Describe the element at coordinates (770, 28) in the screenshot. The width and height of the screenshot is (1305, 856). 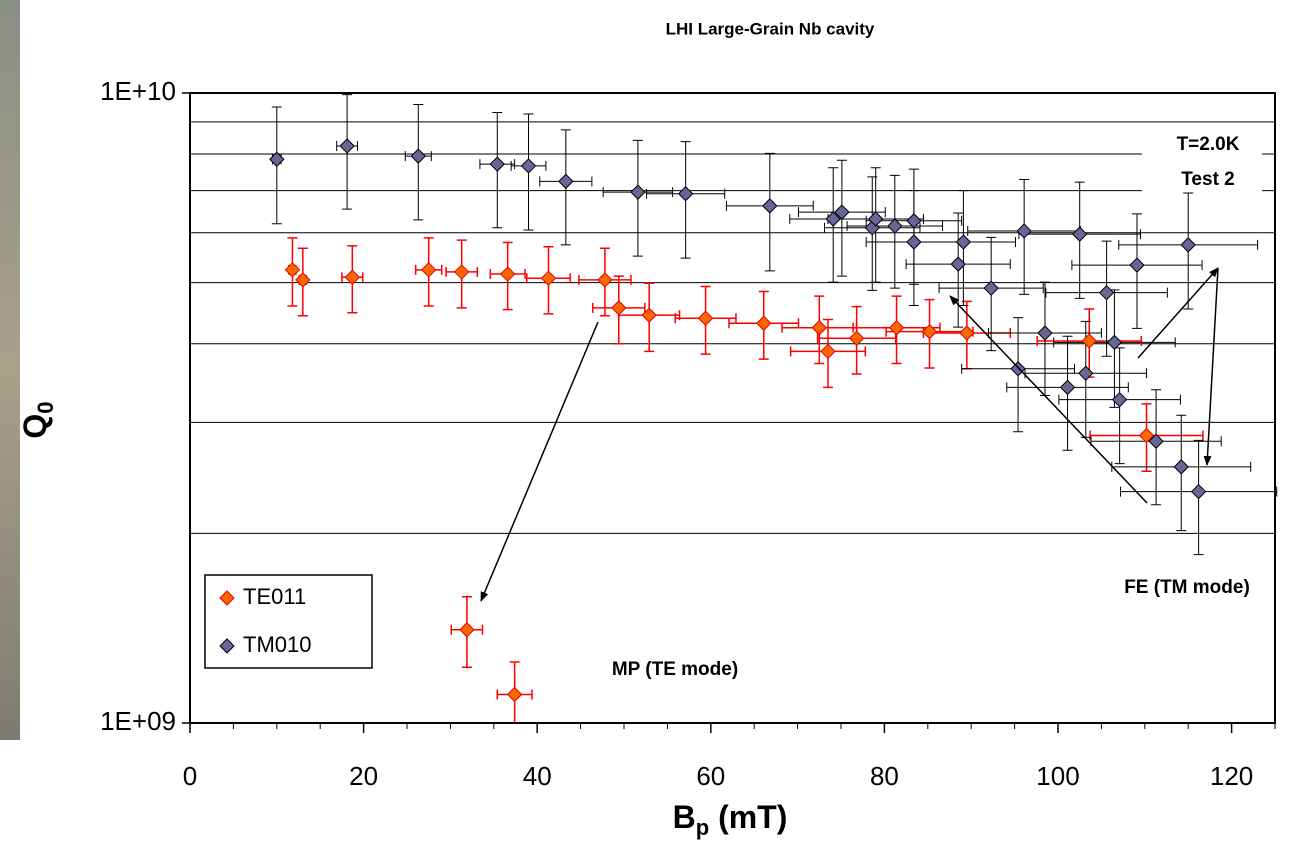
I see `chart-title: LHI Large-Grain Nb cavity` at that location.